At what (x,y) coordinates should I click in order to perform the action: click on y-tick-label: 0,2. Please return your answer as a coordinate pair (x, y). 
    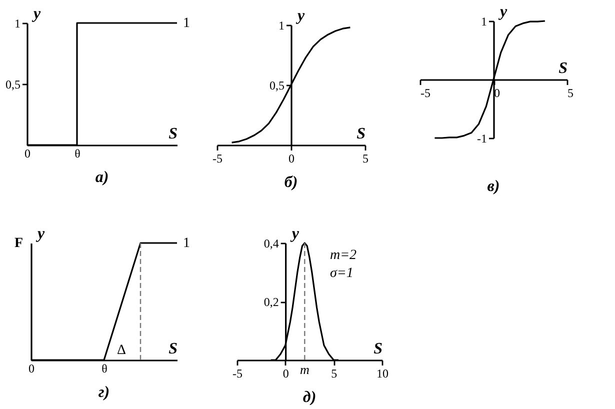
    Looking at the image, I should click on (271, 302).